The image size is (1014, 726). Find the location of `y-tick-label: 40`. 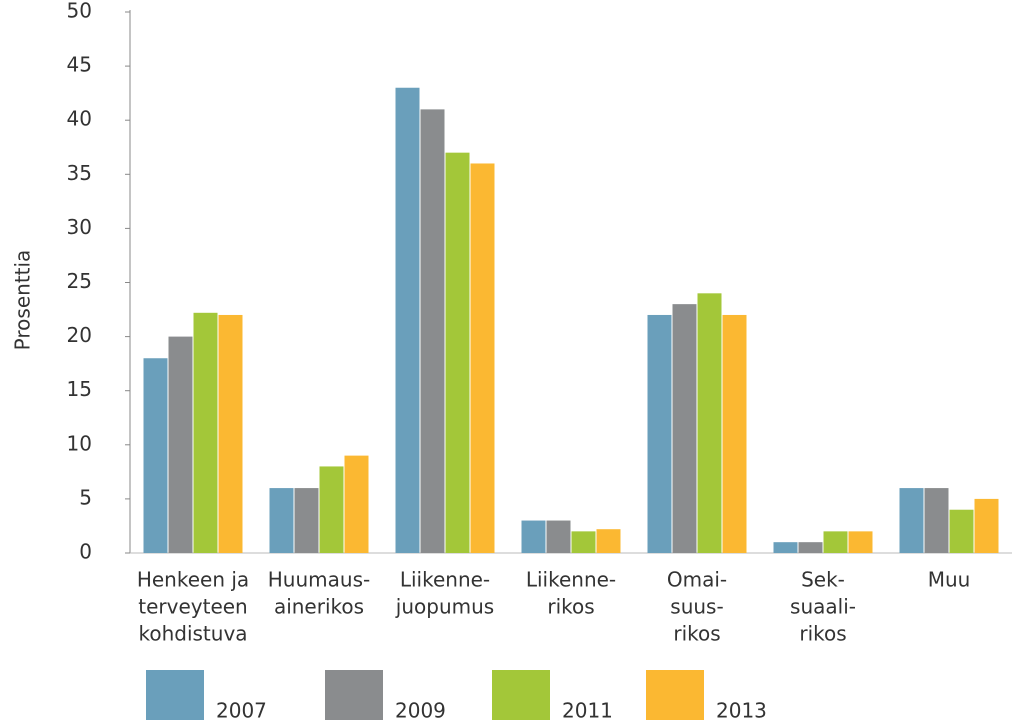

y-tick-label: 40 is located at coordinates (79, 119).